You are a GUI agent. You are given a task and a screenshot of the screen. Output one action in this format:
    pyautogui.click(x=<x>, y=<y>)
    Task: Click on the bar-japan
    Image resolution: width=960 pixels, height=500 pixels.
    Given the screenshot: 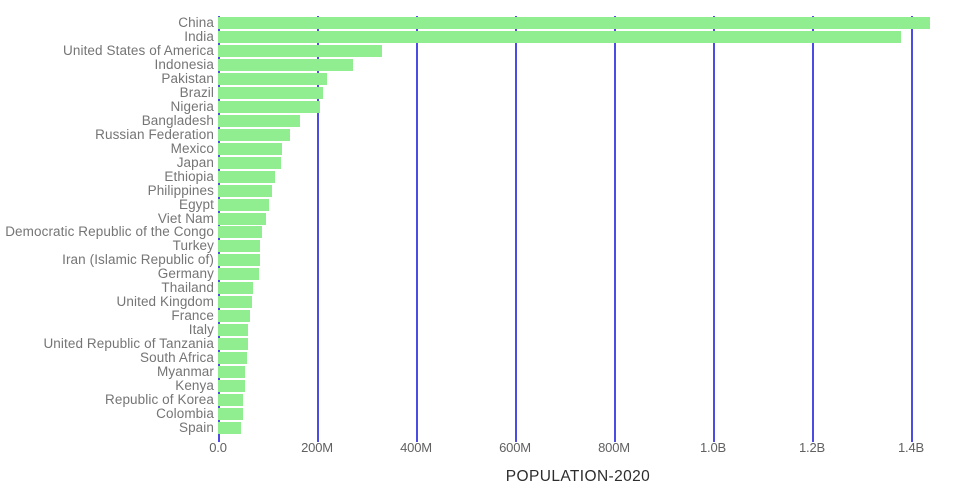 What is the action you would take?
    pyautogui.click(x=249, y=162)
    